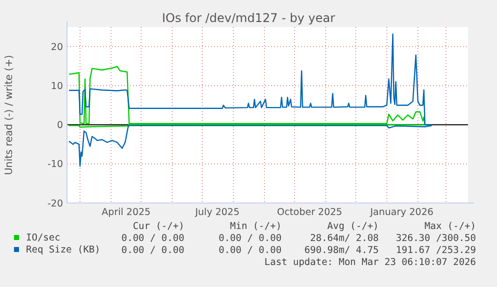 The image size is (497, 287). What do you see at coordinates (126, 212) in the screenshot?
I see `x-tick-label: April 2025` at bounding box center [126, 212].